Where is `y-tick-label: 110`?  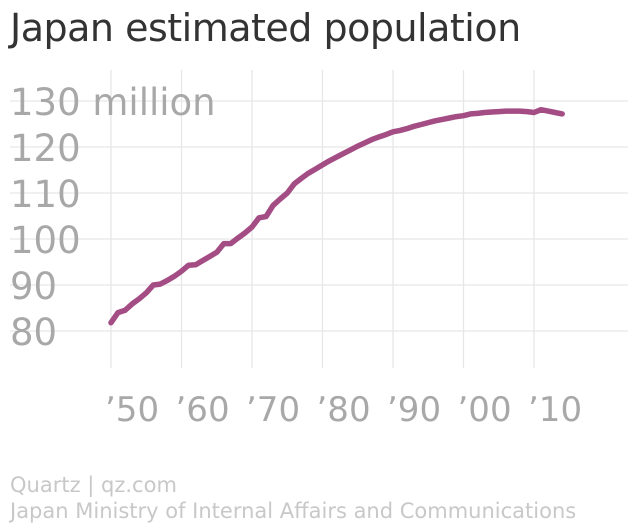
y-tick-label: 110 is located at coordinates (45, 194).